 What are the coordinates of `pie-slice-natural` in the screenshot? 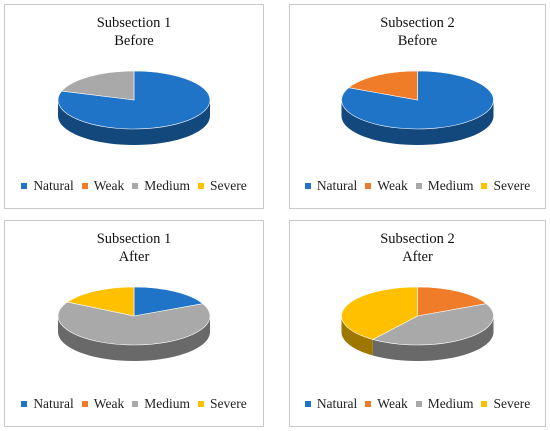 It's located at (168, 301).